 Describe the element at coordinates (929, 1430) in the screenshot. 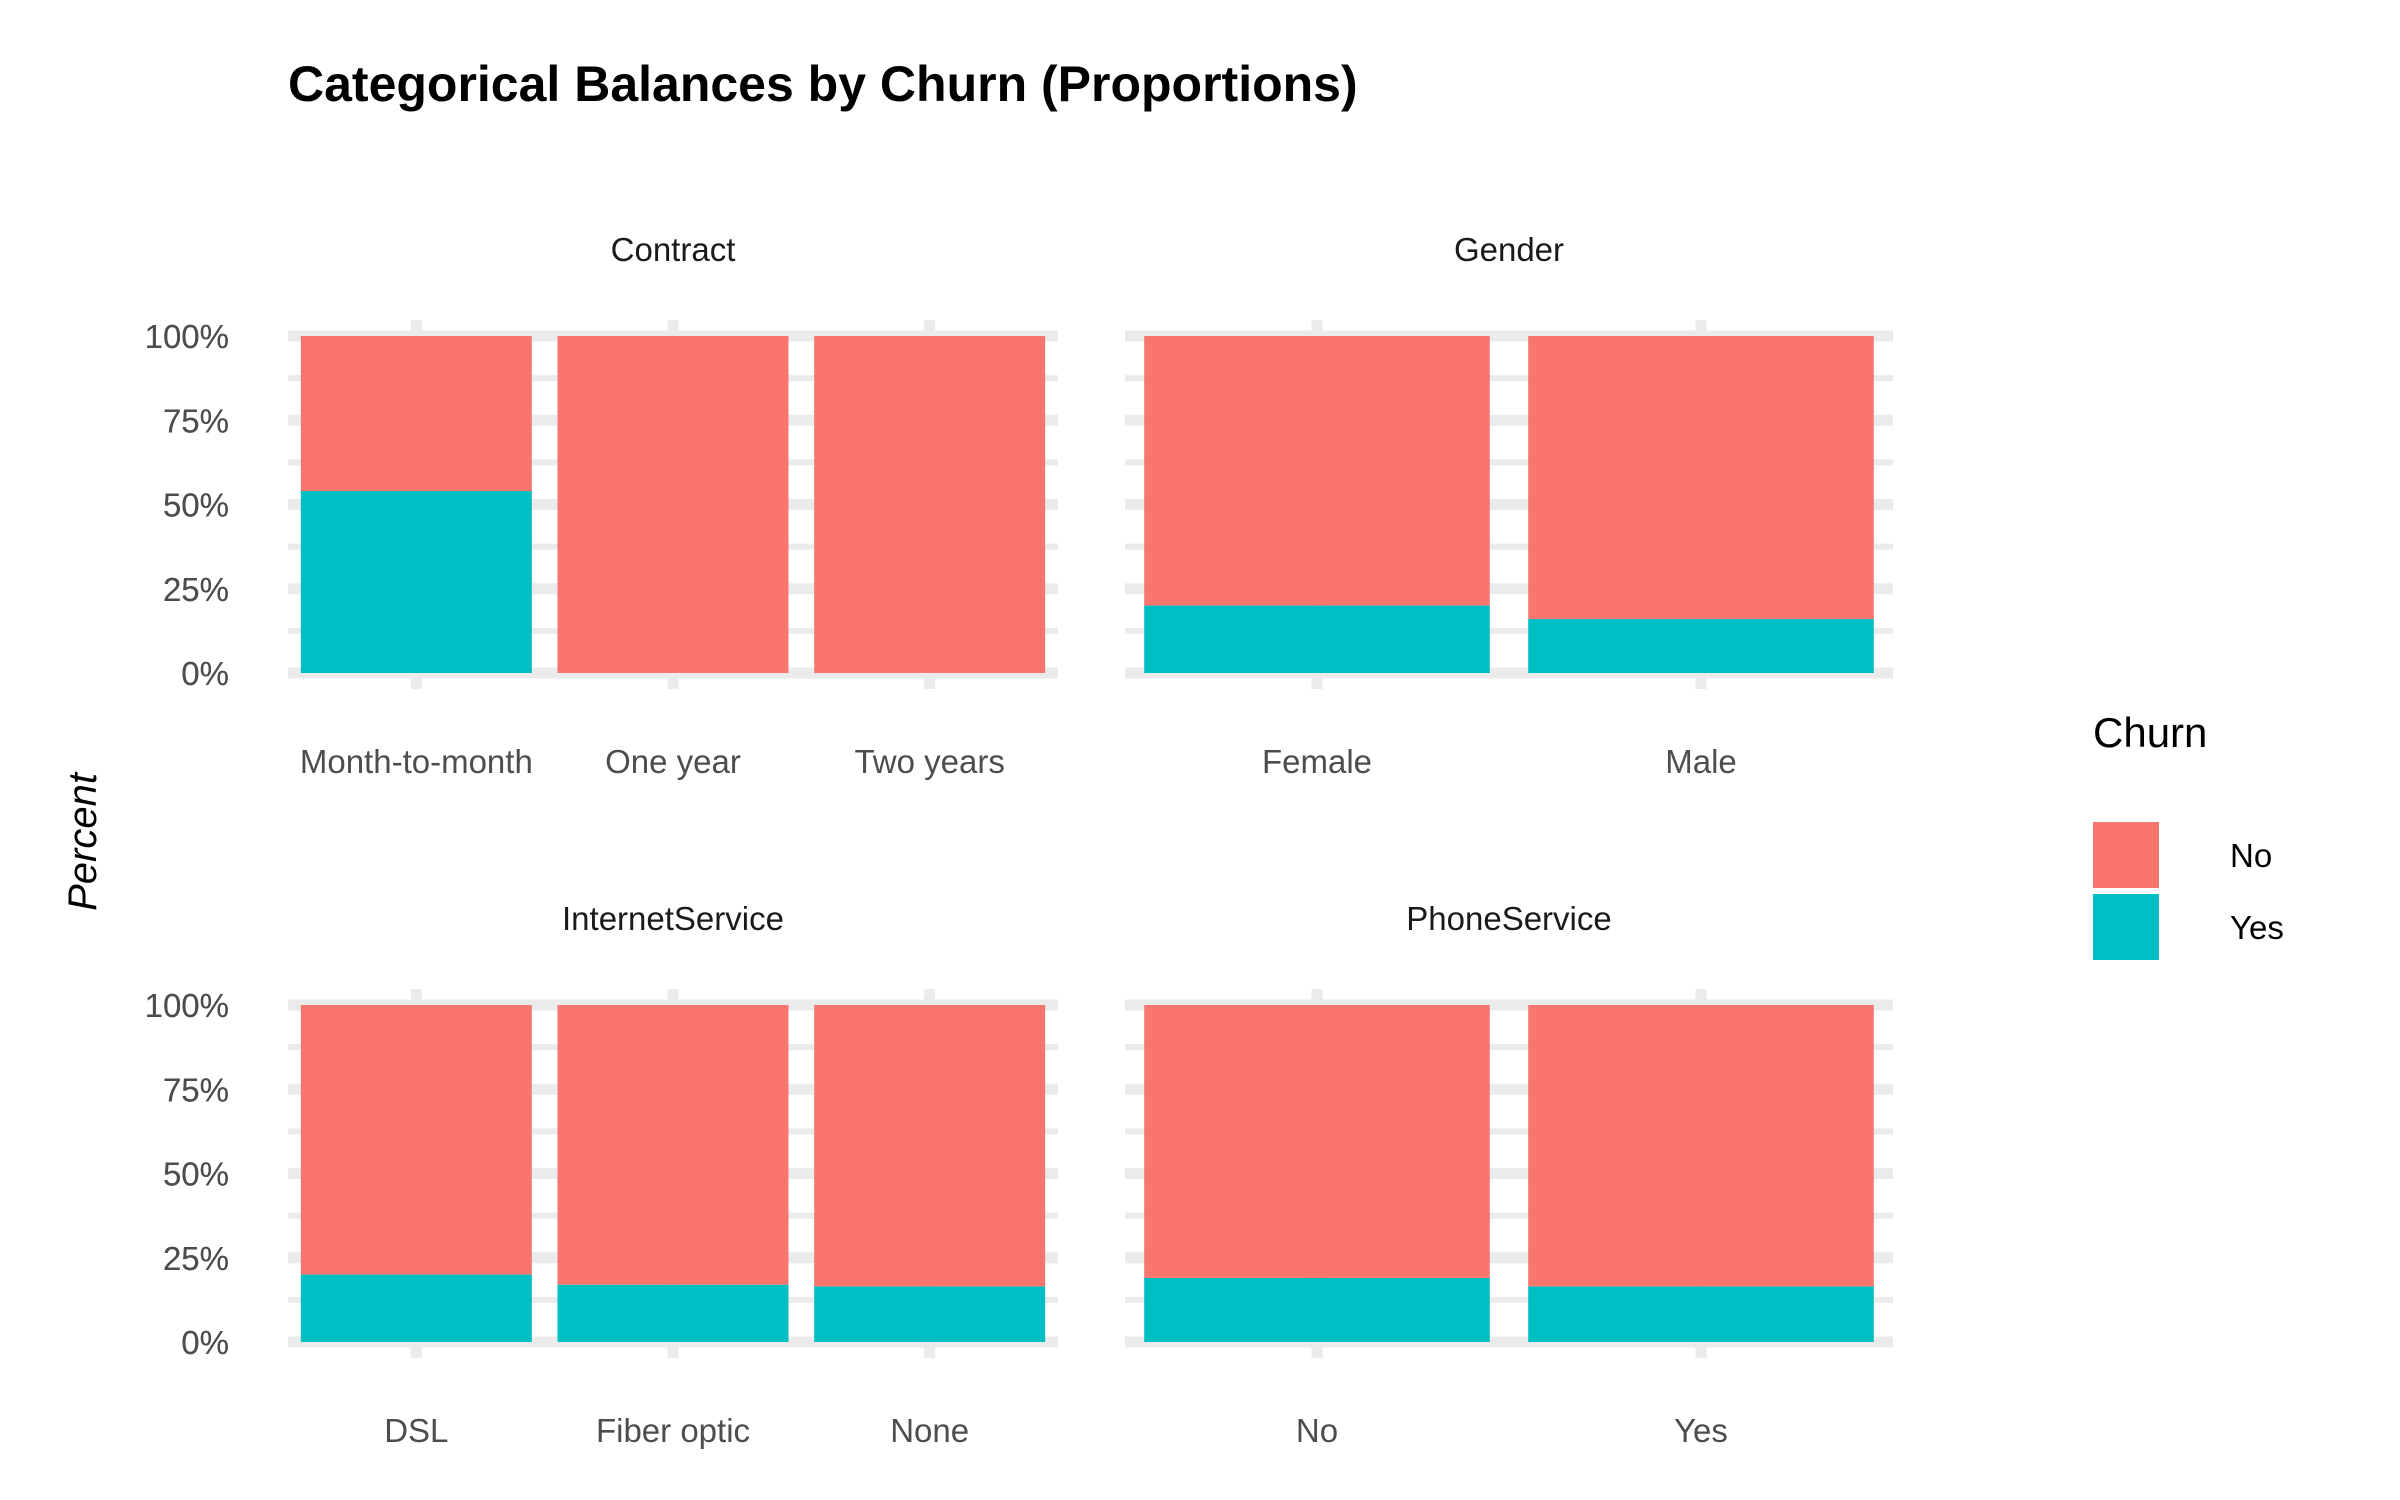

I see `x-tick-label: None` at that location.